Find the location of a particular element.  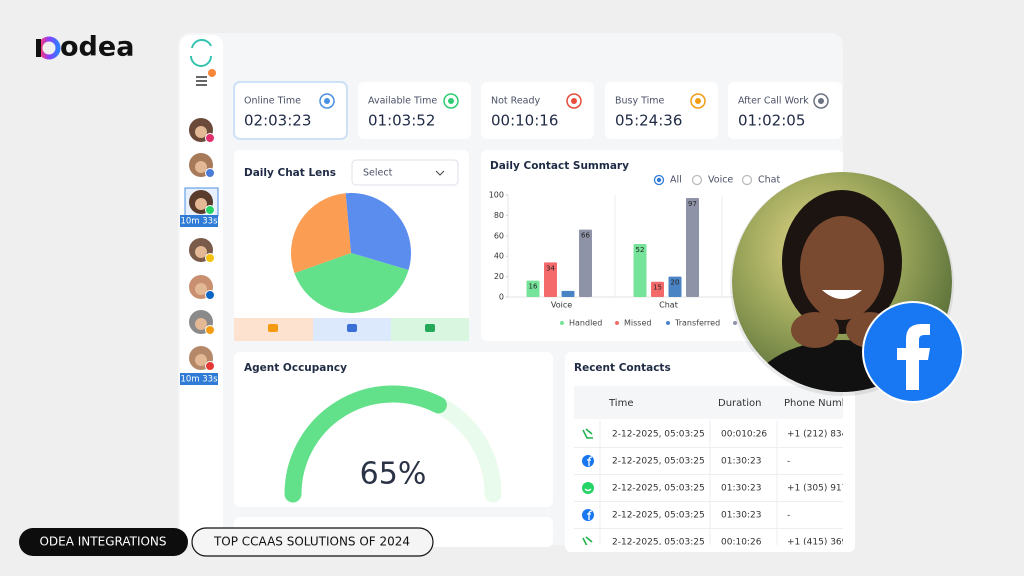

card-title: Recent Contacts is located at coordinates (622, 368).